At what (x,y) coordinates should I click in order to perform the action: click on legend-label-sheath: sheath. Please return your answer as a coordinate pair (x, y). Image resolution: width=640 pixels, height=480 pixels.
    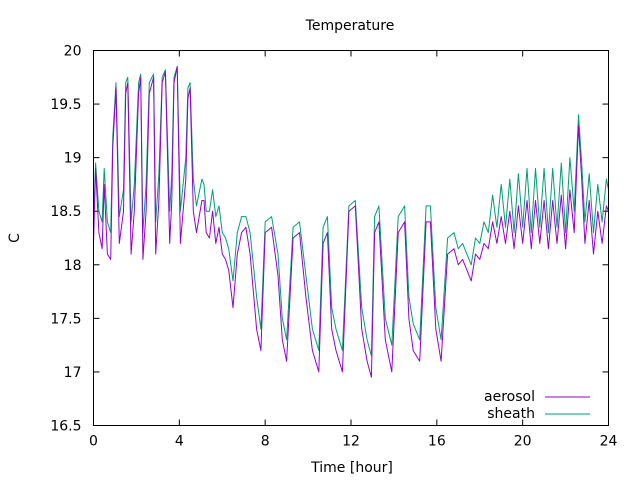
    Looking at the image, I should click on (511, 414).